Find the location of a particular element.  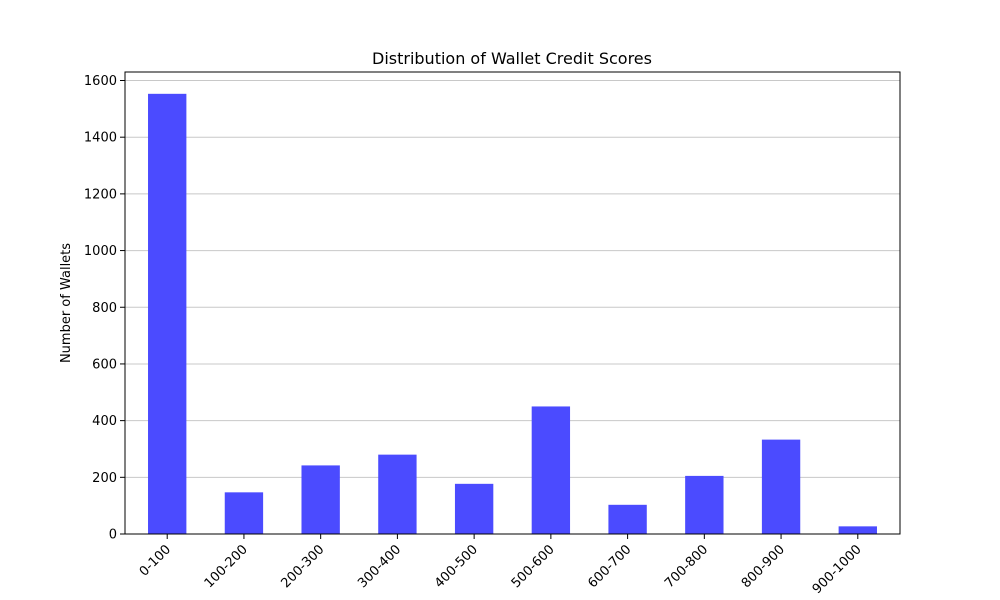

y-tick-label: 800 is located at coordinates (104, 308).